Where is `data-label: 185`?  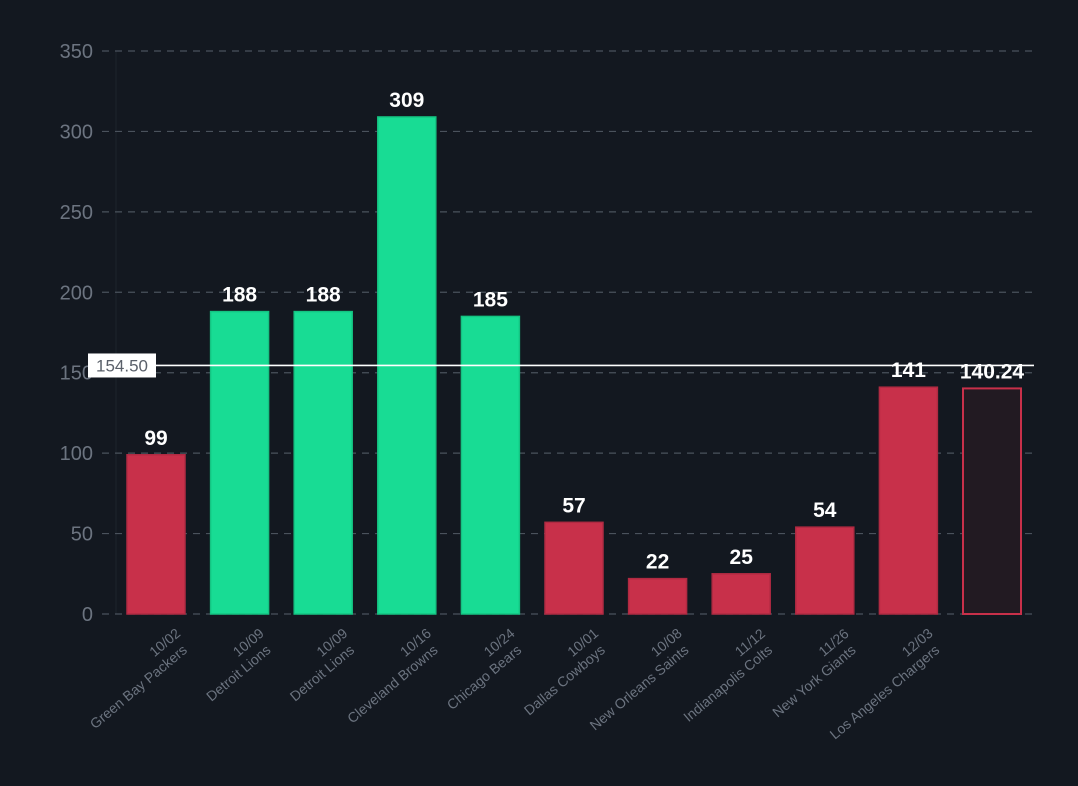 data-label: 185 is located at coordinates (490, 299).